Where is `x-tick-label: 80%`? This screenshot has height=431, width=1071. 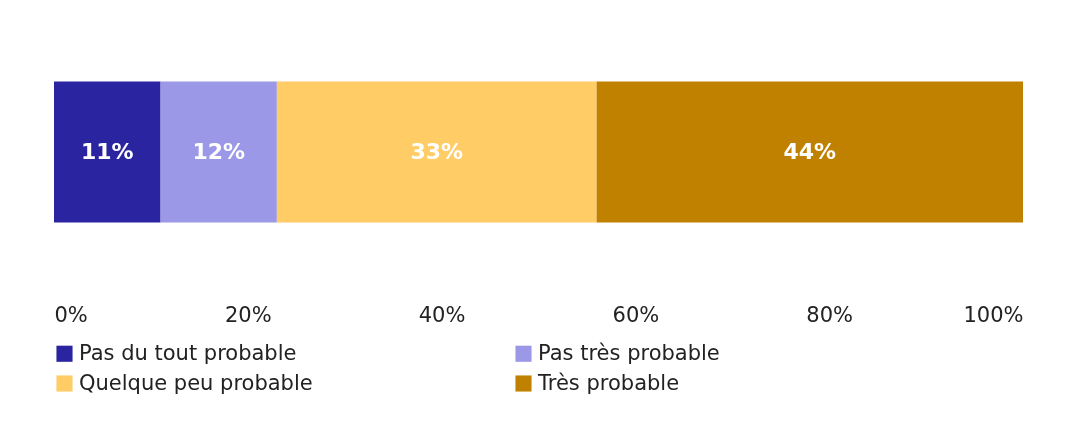 x-tick-label: 80% is located at coordinates (830, 314).